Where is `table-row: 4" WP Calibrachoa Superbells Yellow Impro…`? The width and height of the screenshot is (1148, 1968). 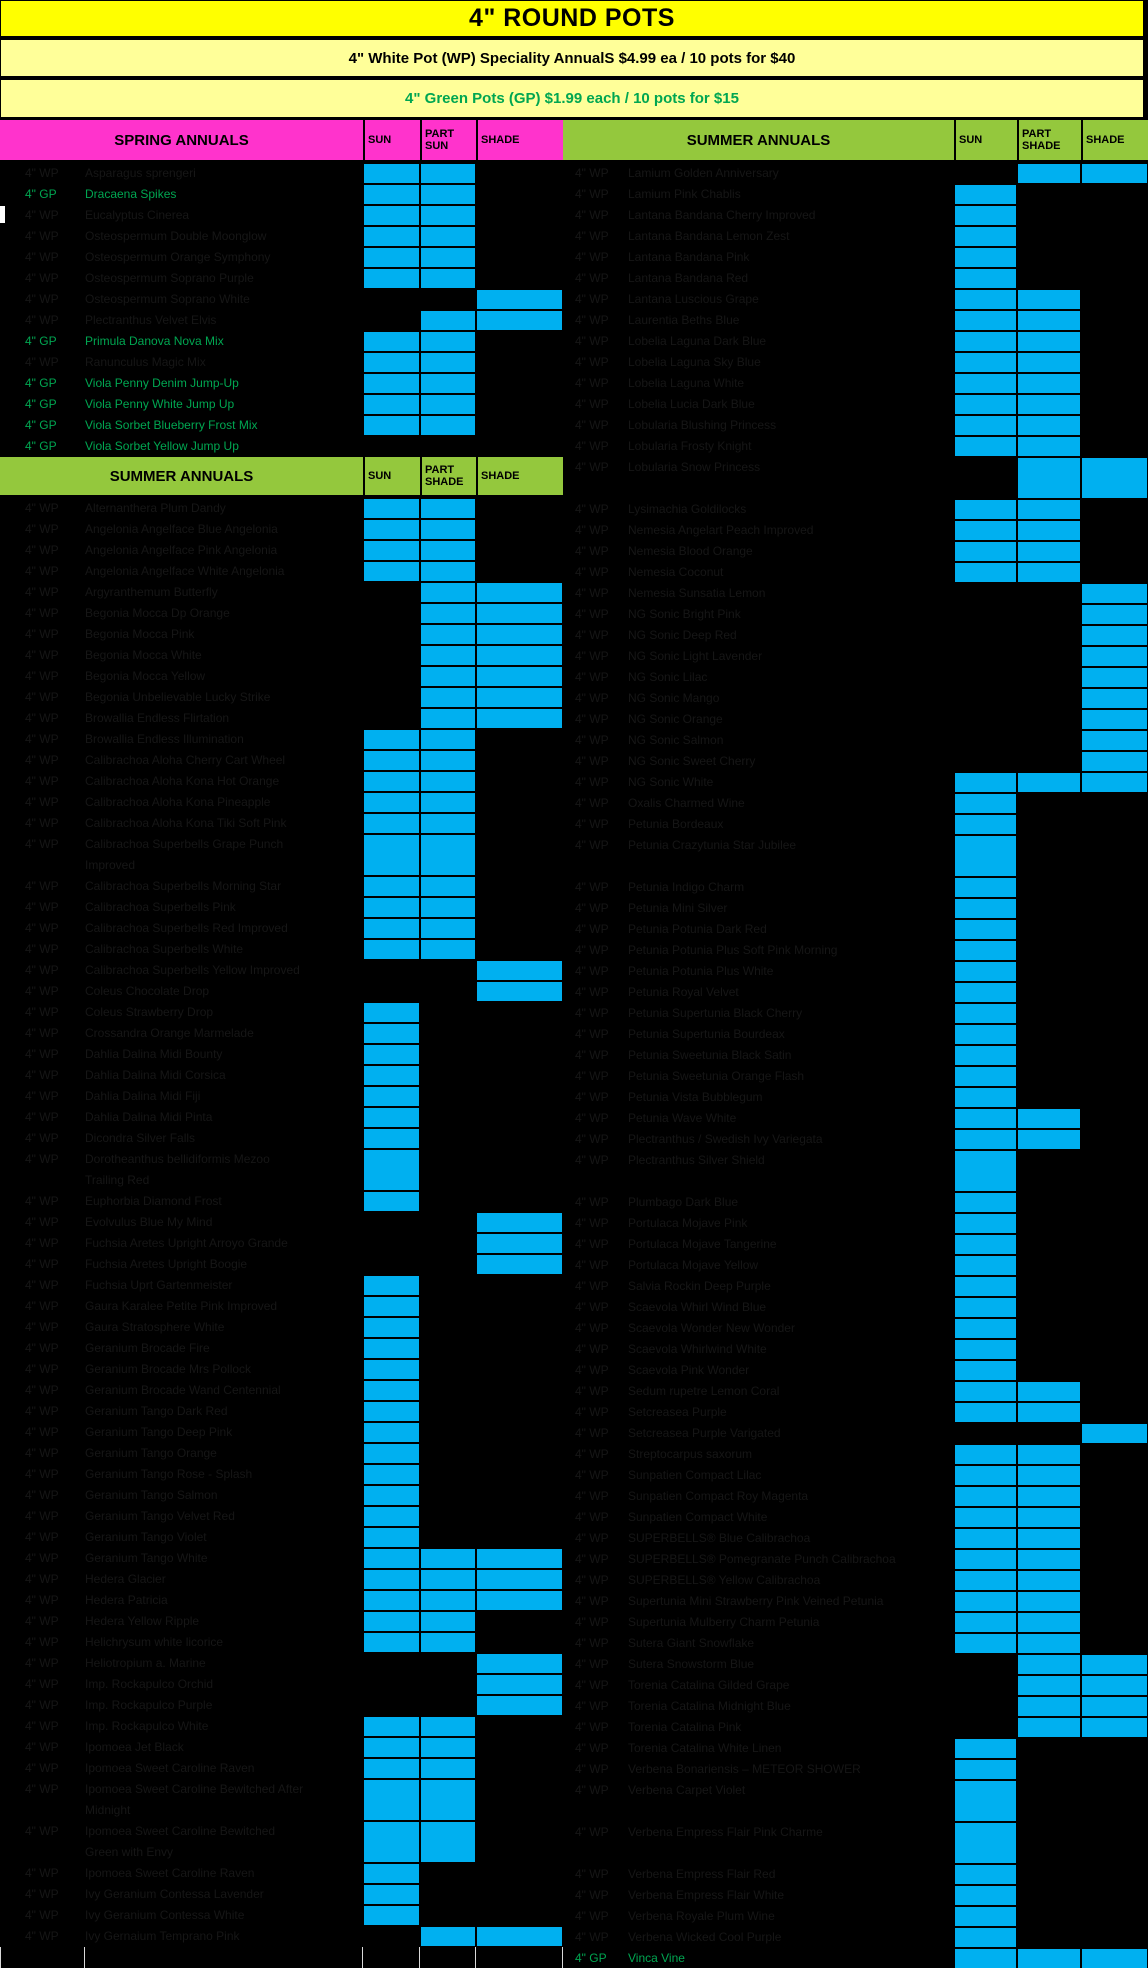
table-row: 4" WP Calibrachoa Superbells Yellow Impro… is located at coordinates (281, 970).